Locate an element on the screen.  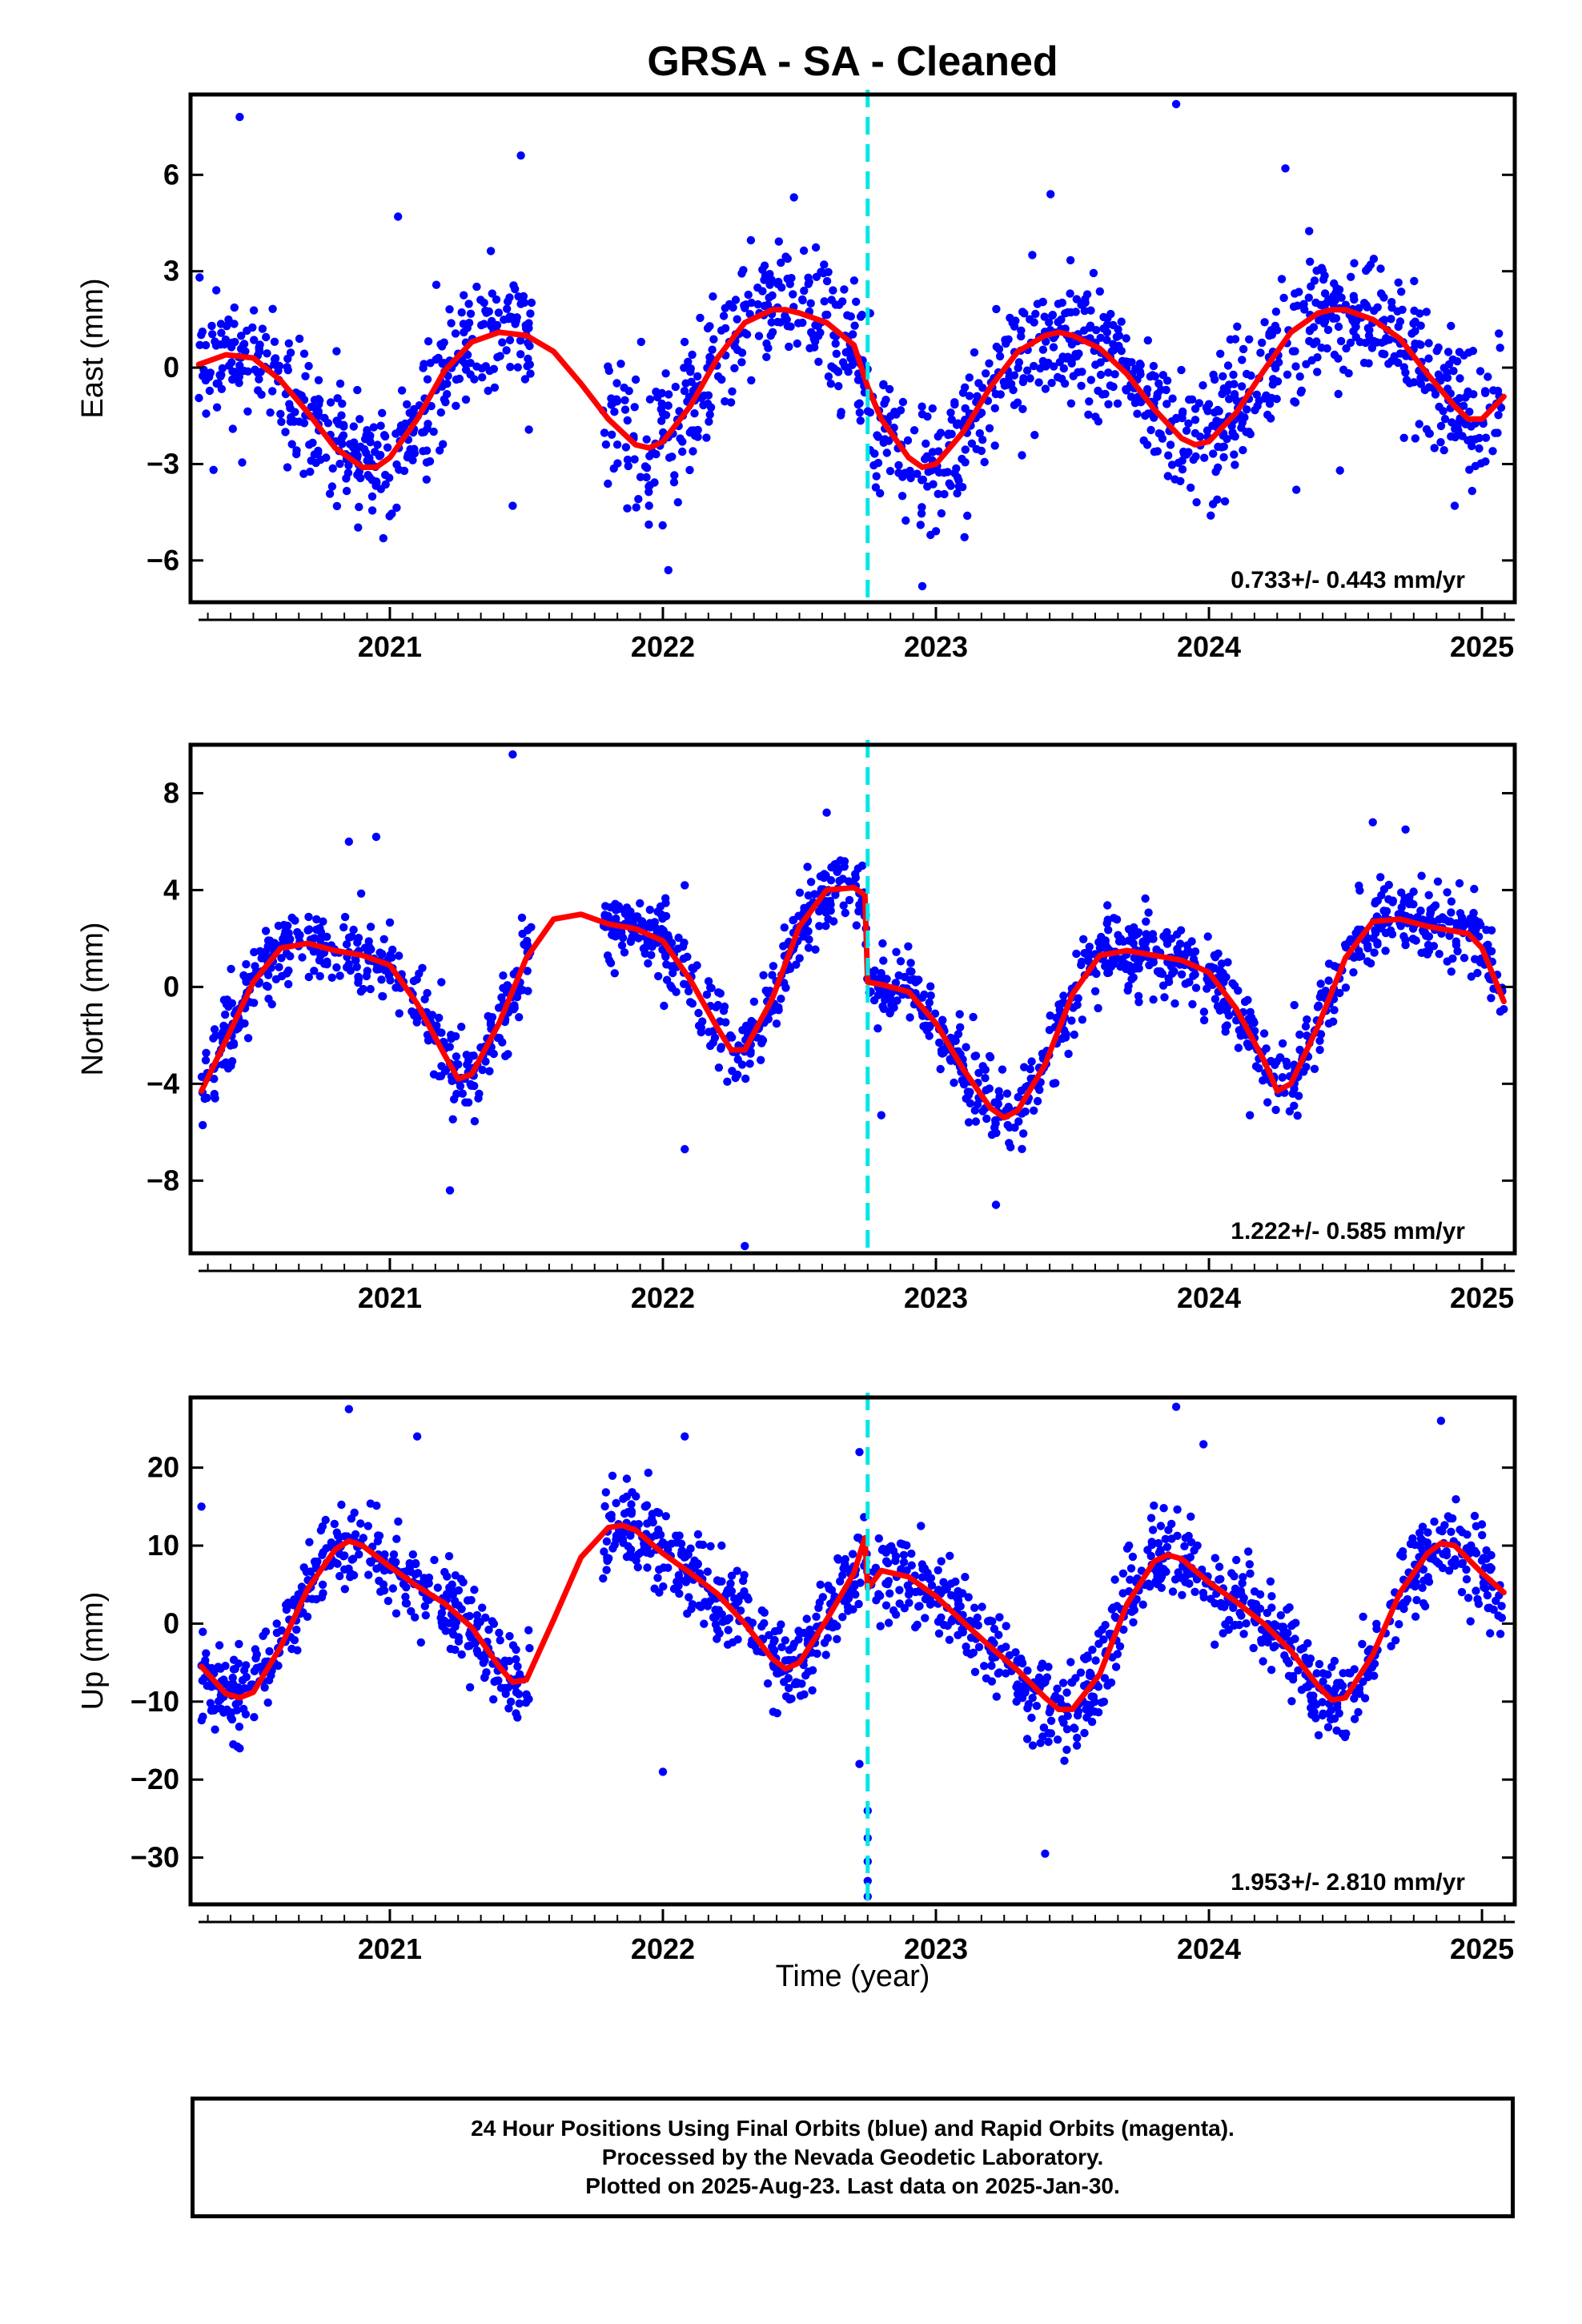
y-tick-label: 0 is located at coordinates (171, 987).